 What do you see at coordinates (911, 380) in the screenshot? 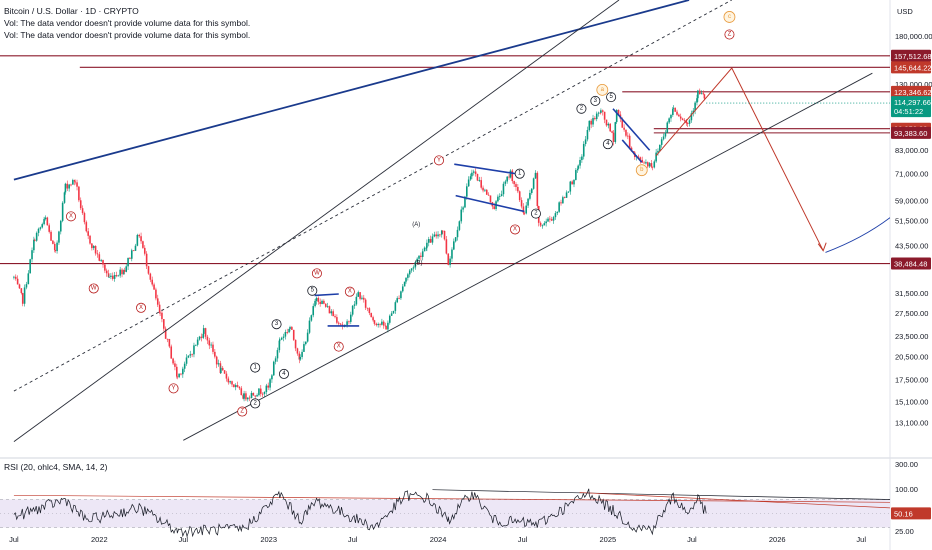
I see `price-tick-label: 17,500.00` at bounding box center [911, 380].